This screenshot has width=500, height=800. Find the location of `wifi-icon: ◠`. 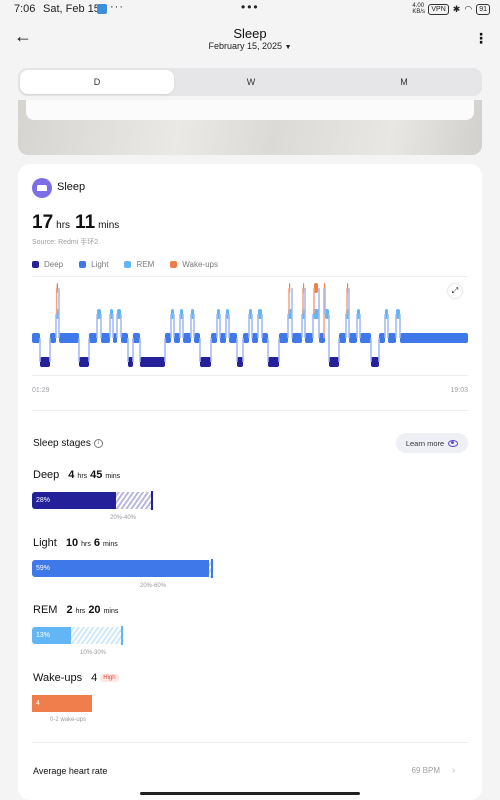

wifi-icon: ◠ is located at coordinates (468, 8).